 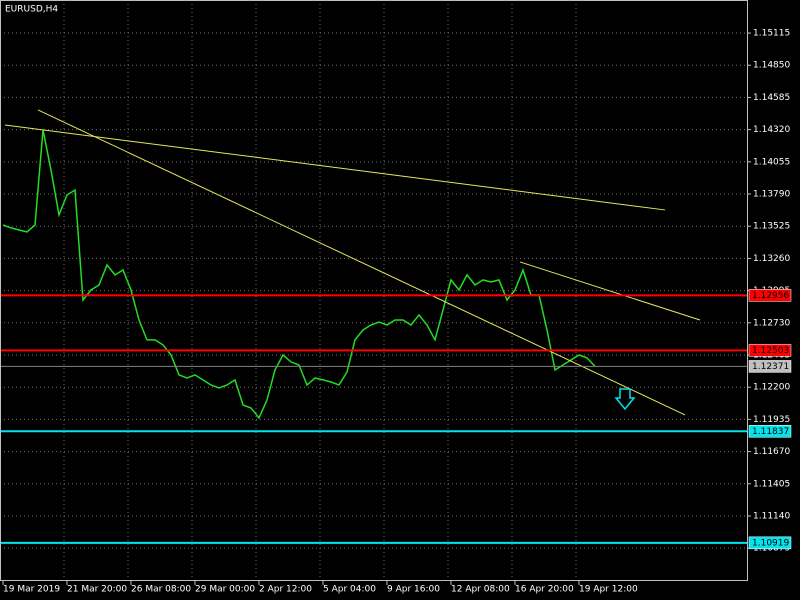 I want to click on x-tick-label: 19 Mar 2019, so click(x=31, y=590).